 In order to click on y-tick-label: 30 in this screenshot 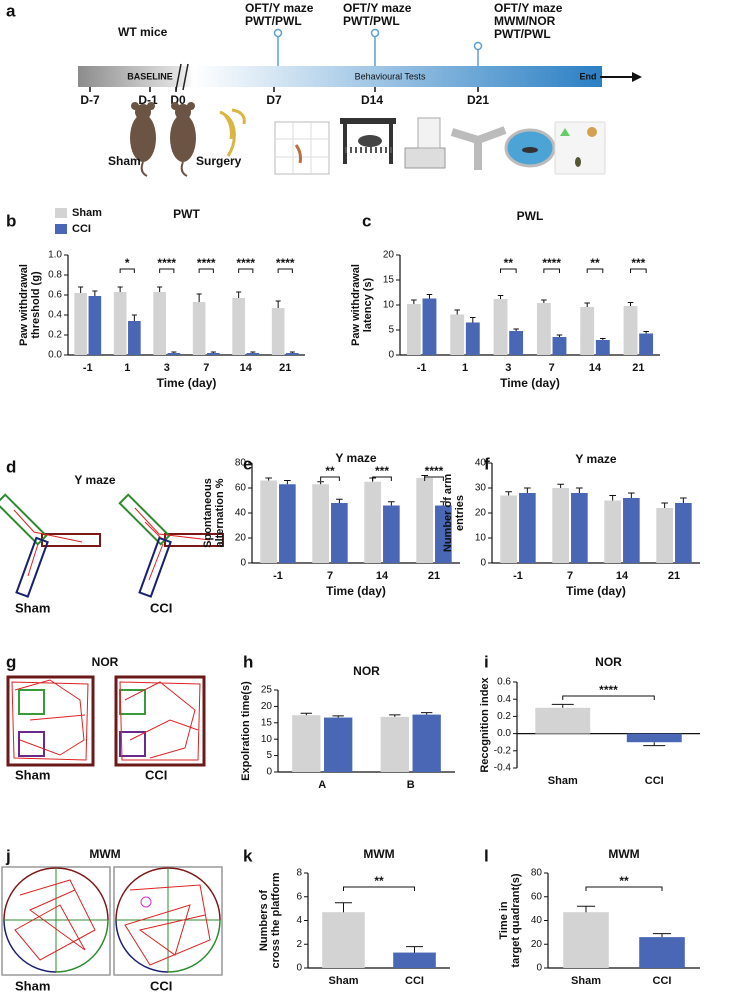, I will do `click(481, 488)`.